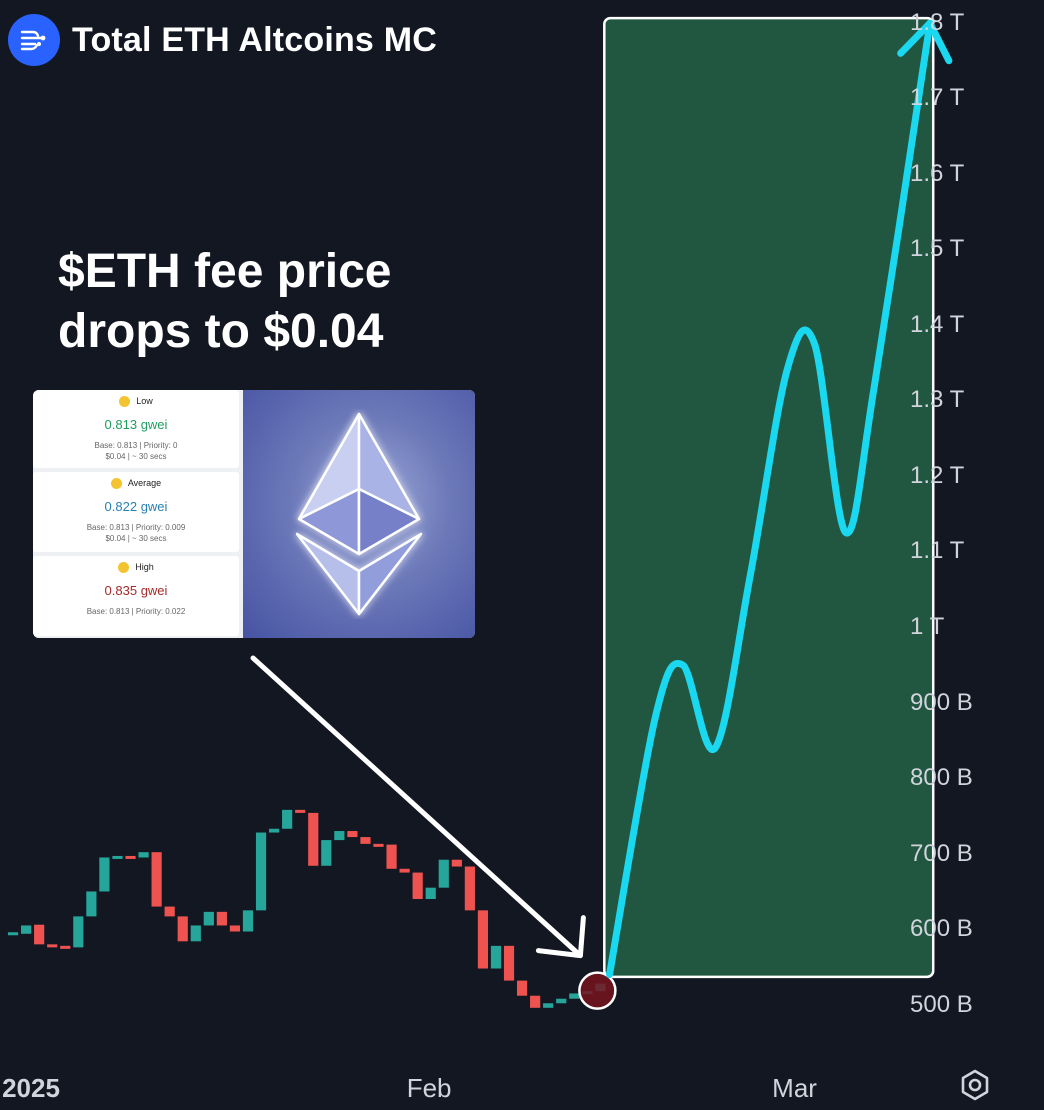 This screenshot has height=1110, width=1044. I want to click on last-candle-marker, so click(597, 990).